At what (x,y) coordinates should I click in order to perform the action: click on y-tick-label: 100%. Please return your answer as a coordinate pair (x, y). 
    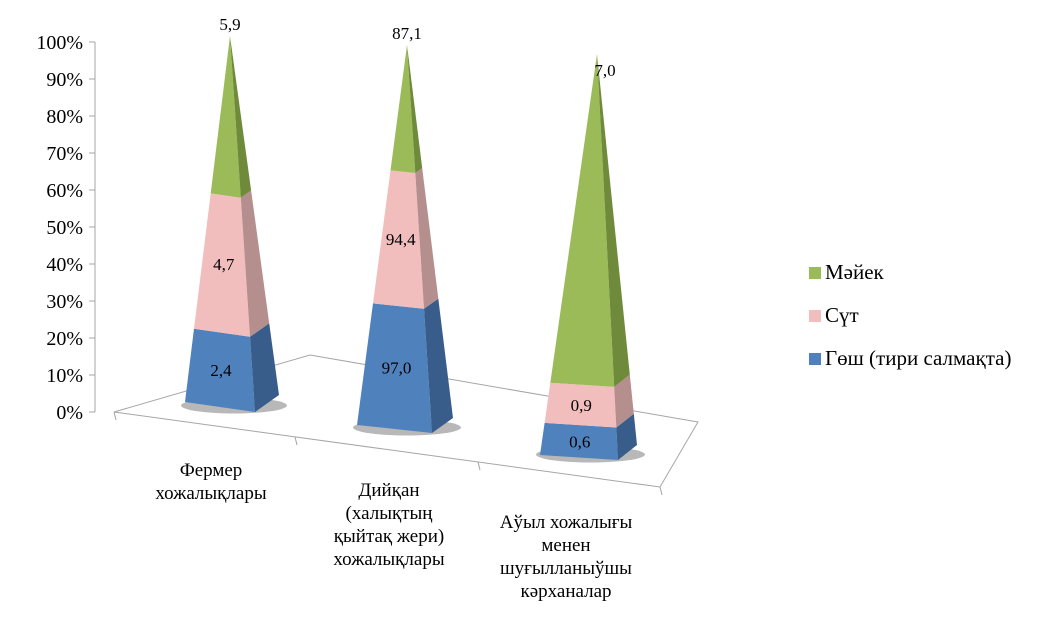
    Looking at the image, I should click on (59, 43).